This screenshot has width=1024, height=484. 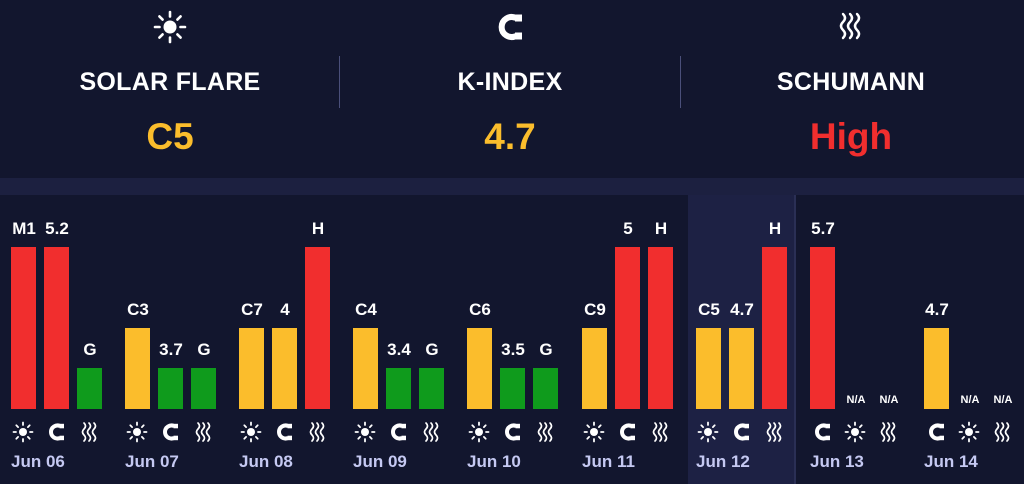 I want to click on kindex-value-label: 5, so click(x=628, y=228).